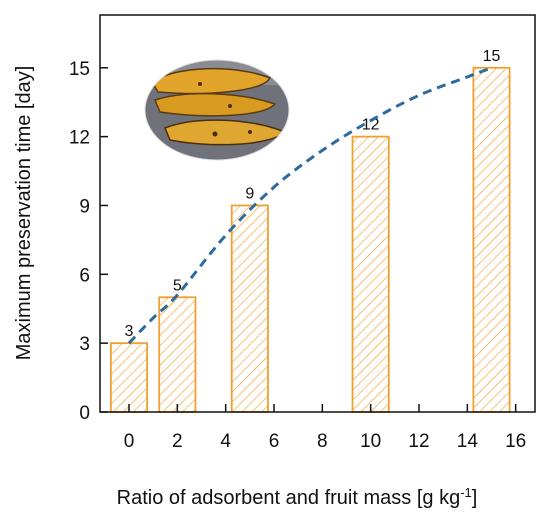 The width and height of the screenshot is (550, 524). What do you see at coordinates (84, 206) in the screenshot?
I see `y-tick-label: 9` at bounding box center [84, 206].